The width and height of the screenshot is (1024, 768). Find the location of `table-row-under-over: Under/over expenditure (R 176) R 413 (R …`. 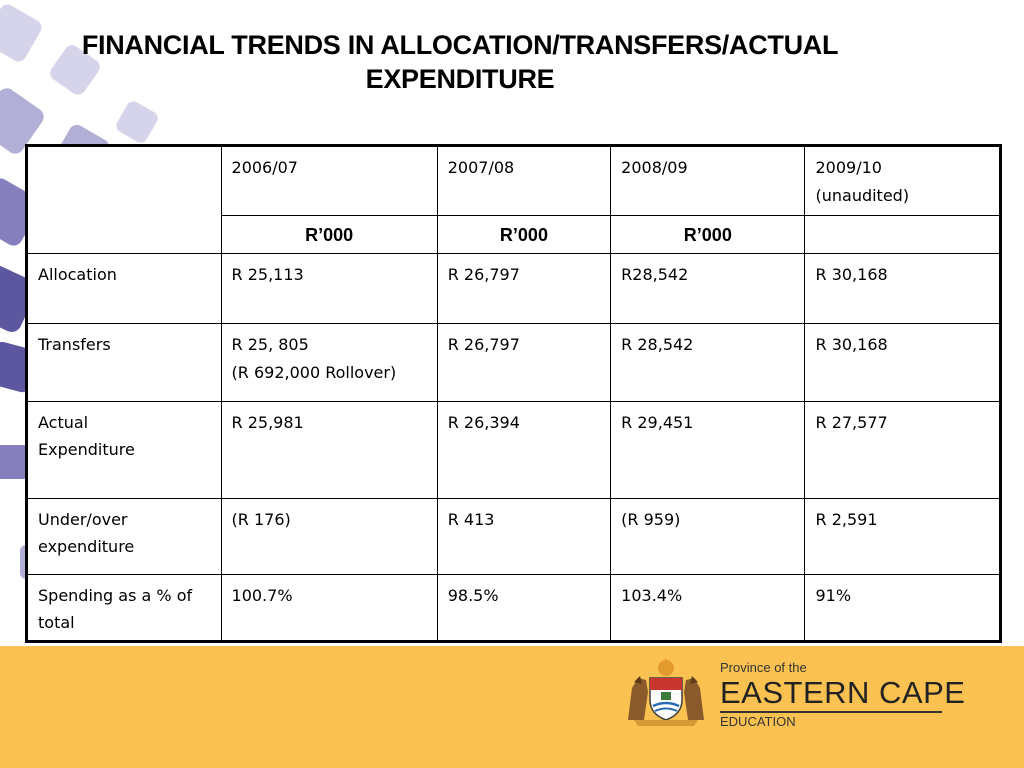

table-row-under-over: Under/over expenditure (R 176) R 413 (R … is located at coordinates (513, 536).